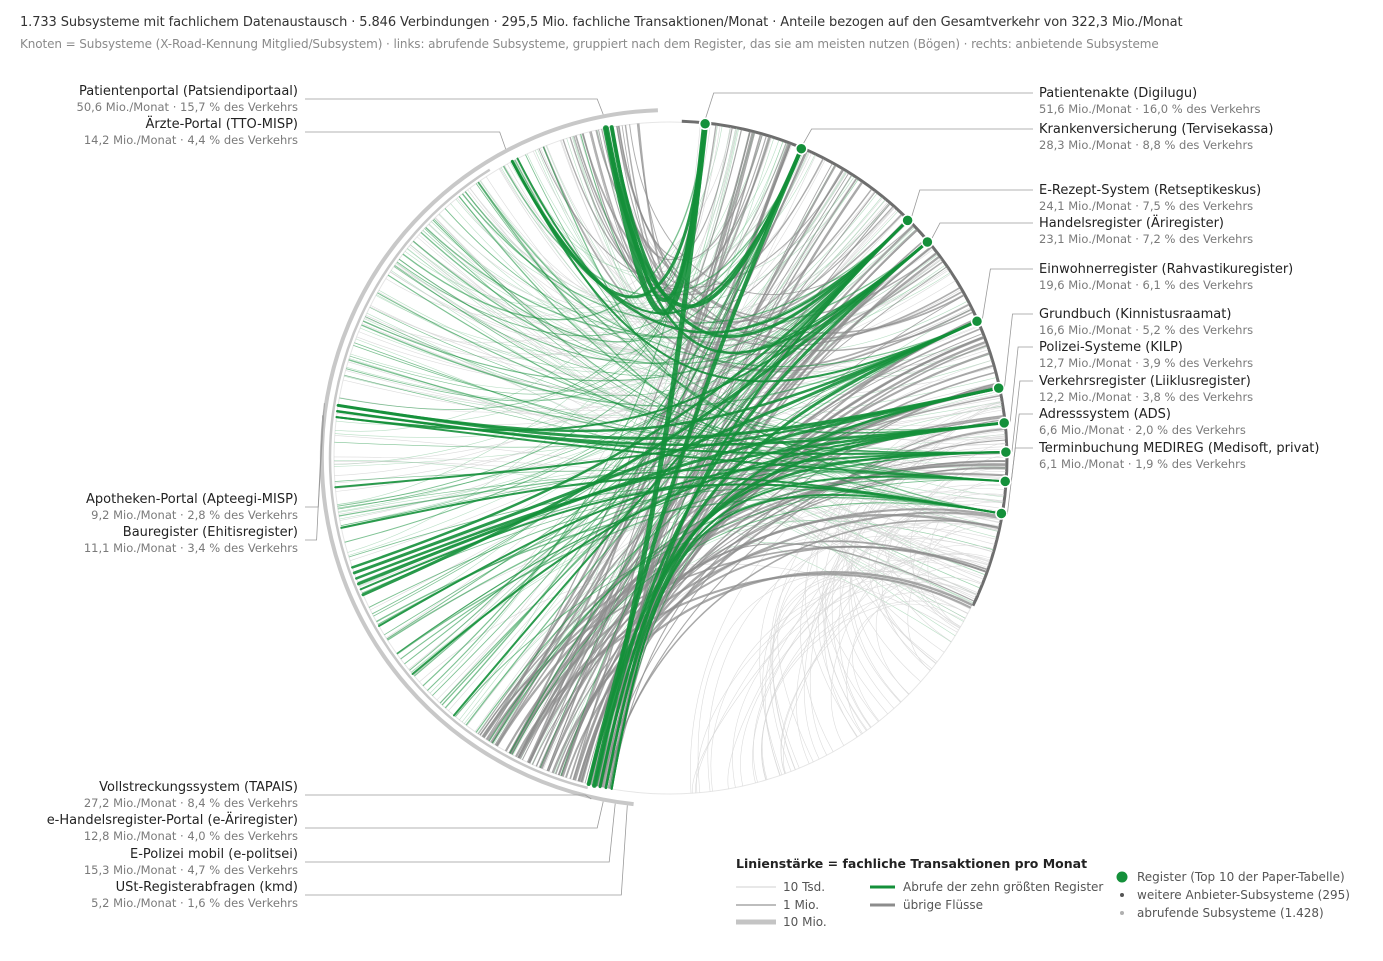 The height and width of the screenshot is (961, 1383). Describe the element at coordinates (191, 870) in the screenshot. I see `left-value-e-polizei: 15,3 Mio./Monat · 4,7 % des Verkehrs` at that location.